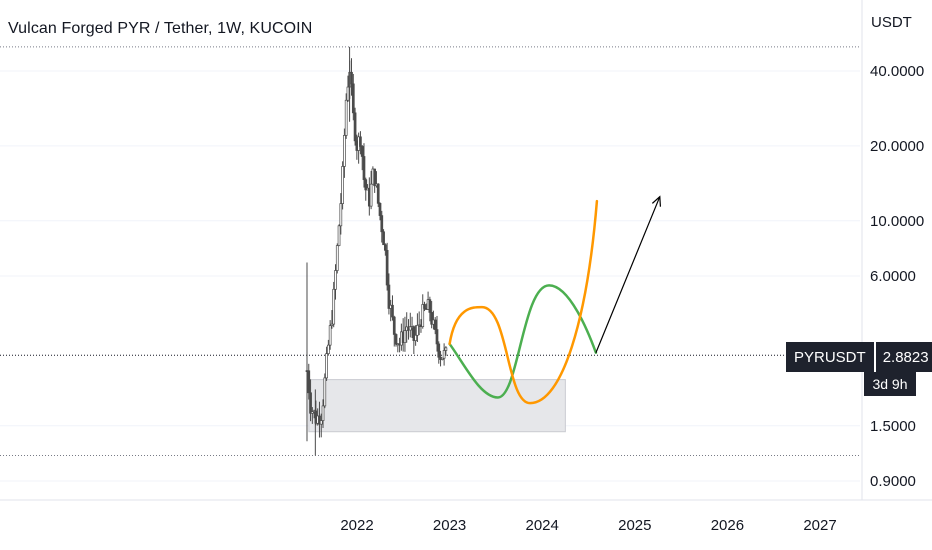  Describe the element at coordinates (628, 274) in the screenshot. I see `projection-arrow` at that location.